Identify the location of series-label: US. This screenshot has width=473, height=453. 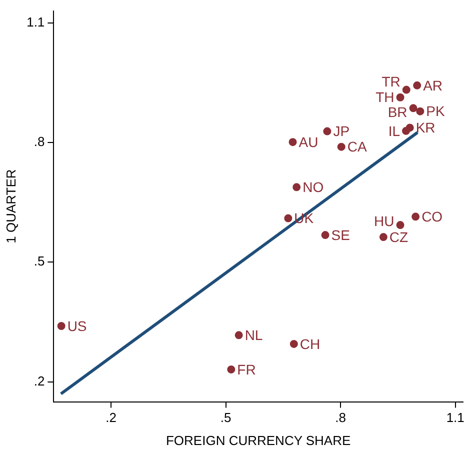
(77, 326).